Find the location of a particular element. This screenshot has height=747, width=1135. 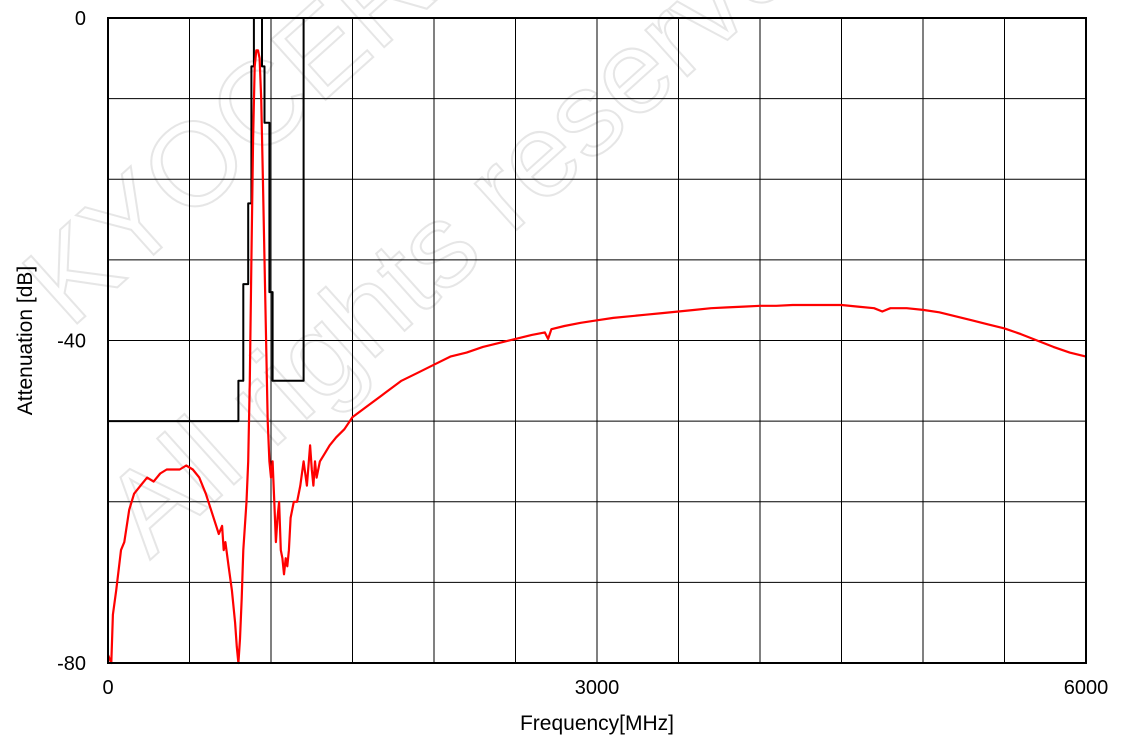

x-tick-label: 3000 is located at coordinates (597, 688).